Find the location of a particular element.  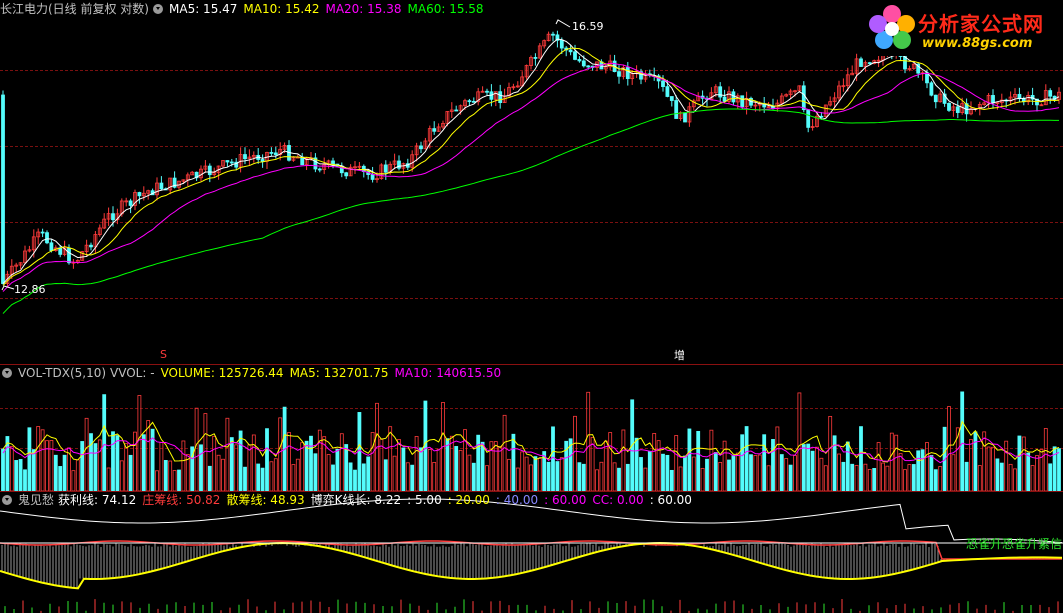

site-logo: 分析家公式网 www.88gs.com is located at coordinates (963, 28).